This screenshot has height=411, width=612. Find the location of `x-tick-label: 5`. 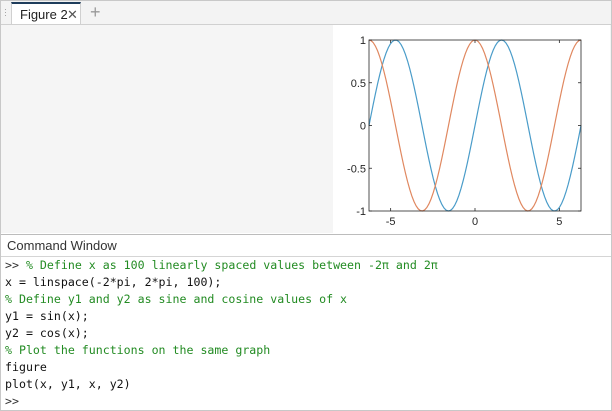

x-tick-label: 5 is located at coordinates (559, 222).